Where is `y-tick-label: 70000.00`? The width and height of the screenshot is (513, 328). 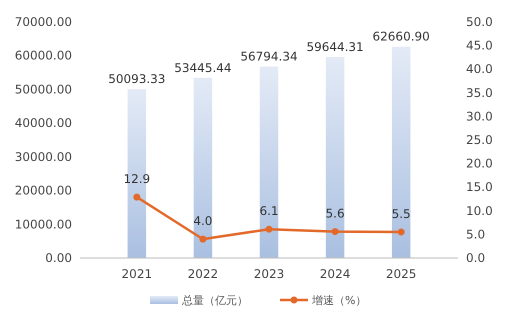 y-tick-label: 70000.00 is located at coordinates (43, 22).